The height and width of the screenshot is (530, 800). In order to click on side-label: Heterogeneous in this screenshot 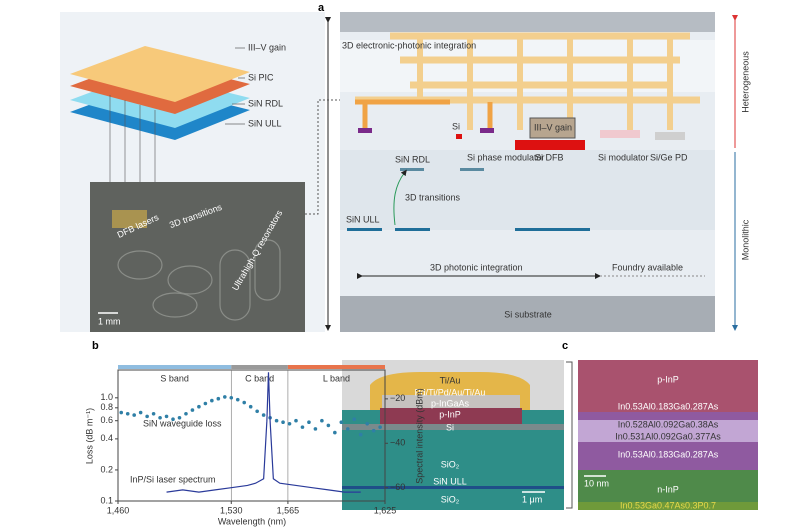, I will do `click(745, 82)`.